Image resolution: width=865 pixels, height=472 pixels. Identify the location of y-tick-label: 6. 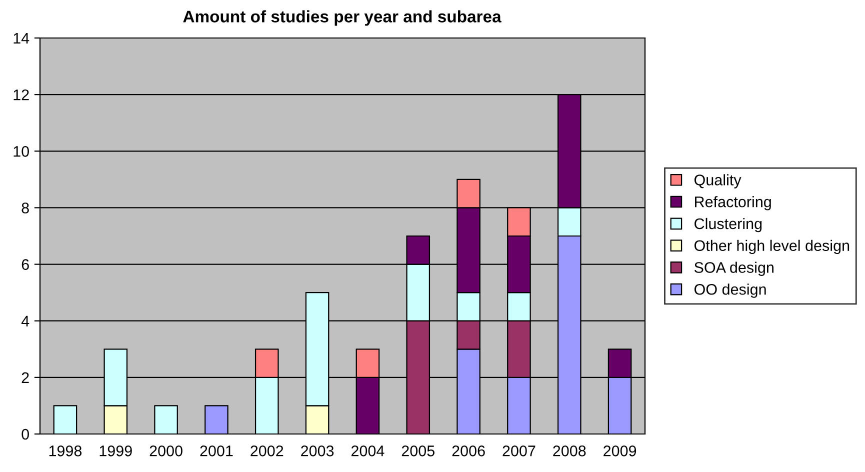
(25, 264).